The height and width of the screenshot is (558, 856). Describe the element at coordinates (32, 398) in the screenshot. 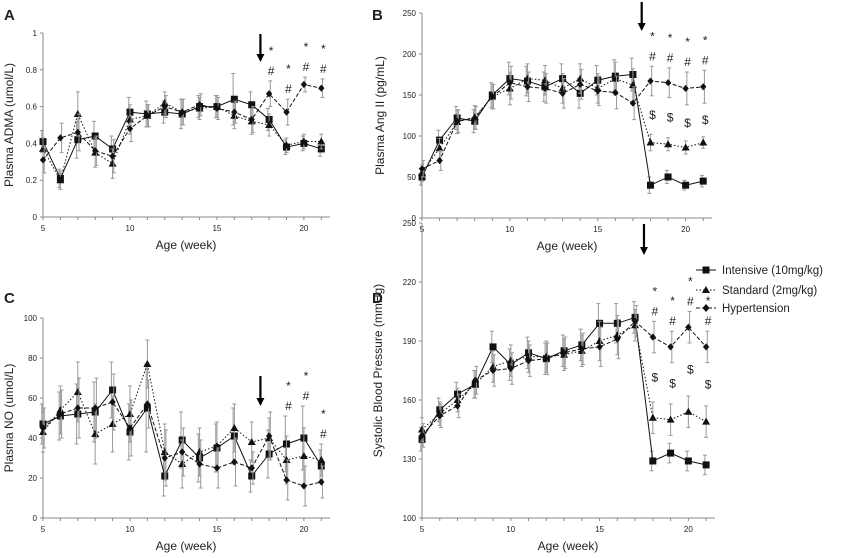

I see `panel-c-y-tick-label: 60` at that location.